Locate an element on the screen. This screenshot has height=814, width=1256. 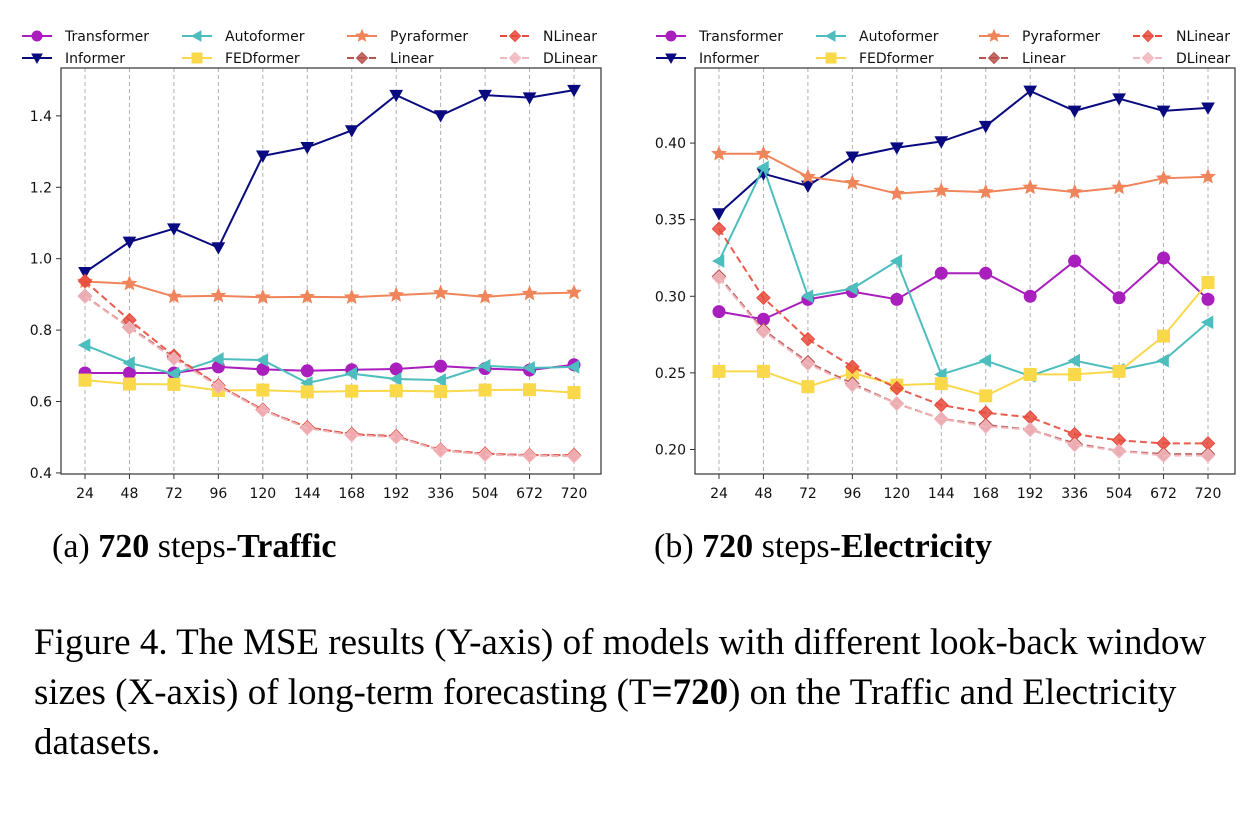
series-line-pyraformer is located at coordinates (329, 289).